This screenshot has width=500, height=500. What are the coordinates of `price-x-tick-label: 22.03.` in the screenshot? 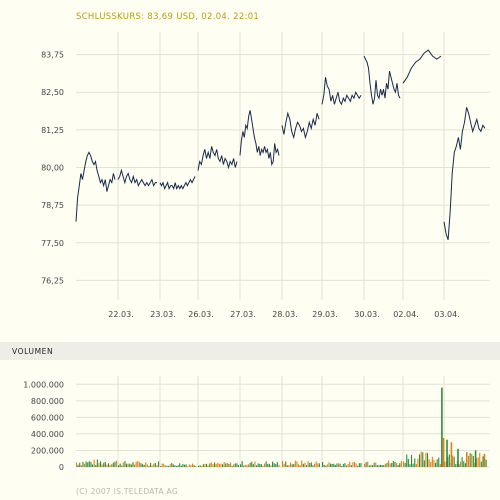 It's located at (120, 314).